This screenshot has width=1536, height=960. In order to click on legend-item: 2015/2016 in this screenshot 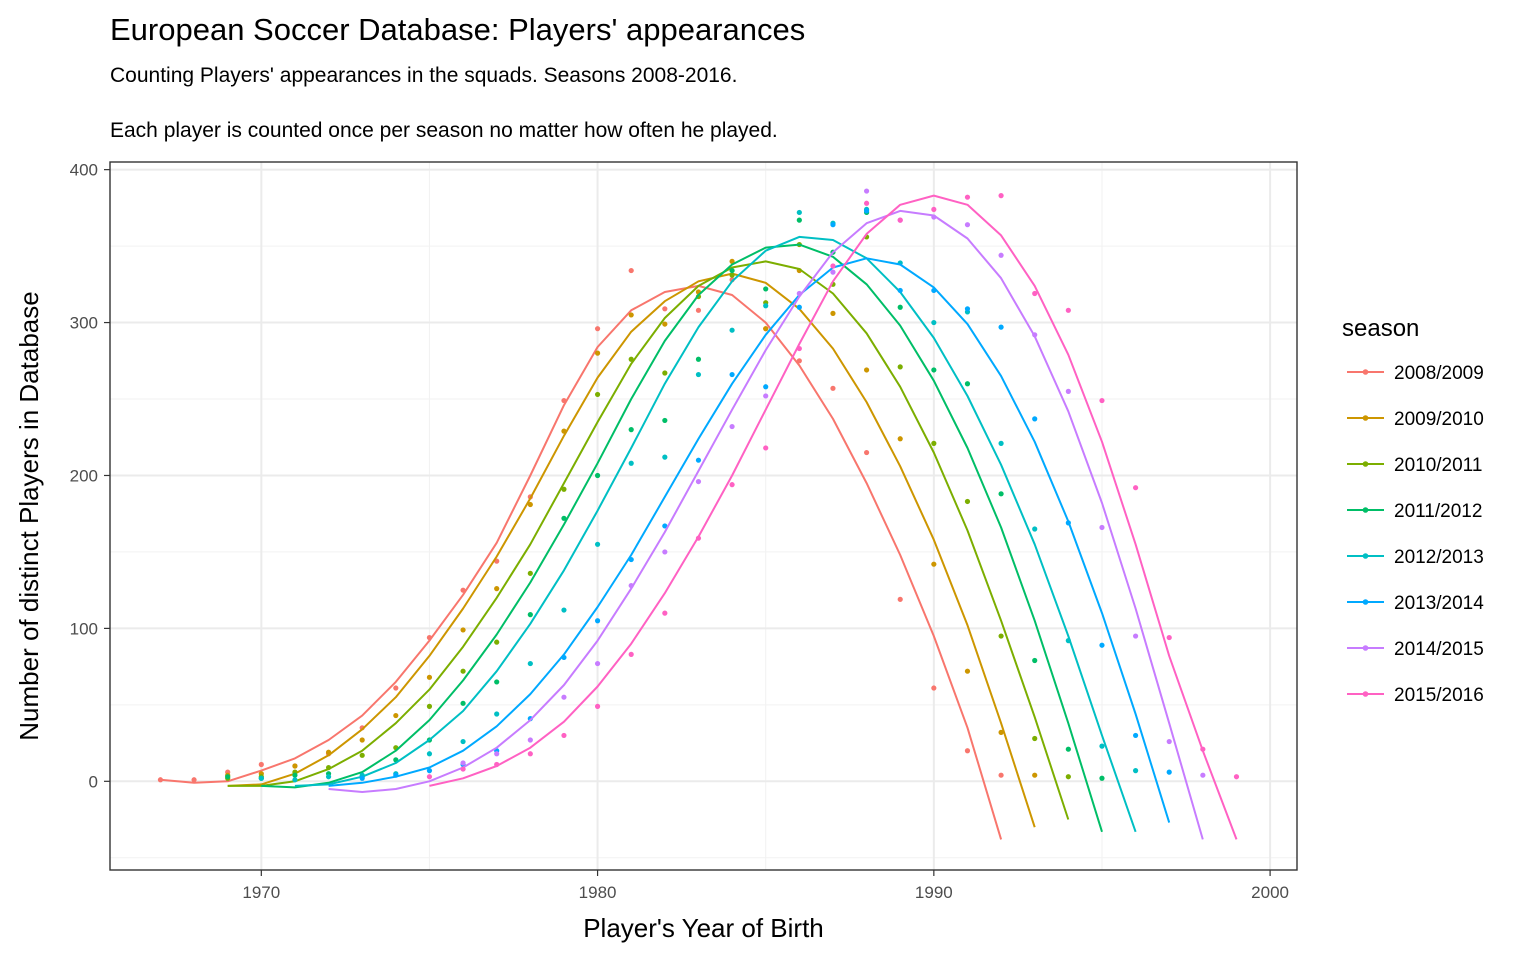, I will do `click(1415, 695)`.